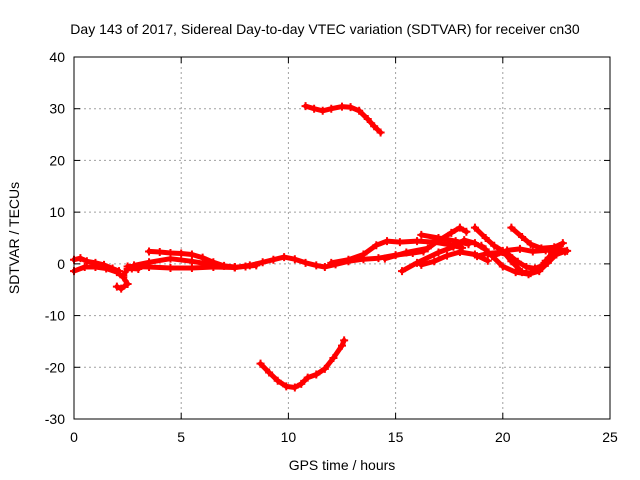 This screenshot has width=640, height=480. Describe the element at coordinates (396, 437) in the screenshot. I see `x-tick-label: 15` at that location.